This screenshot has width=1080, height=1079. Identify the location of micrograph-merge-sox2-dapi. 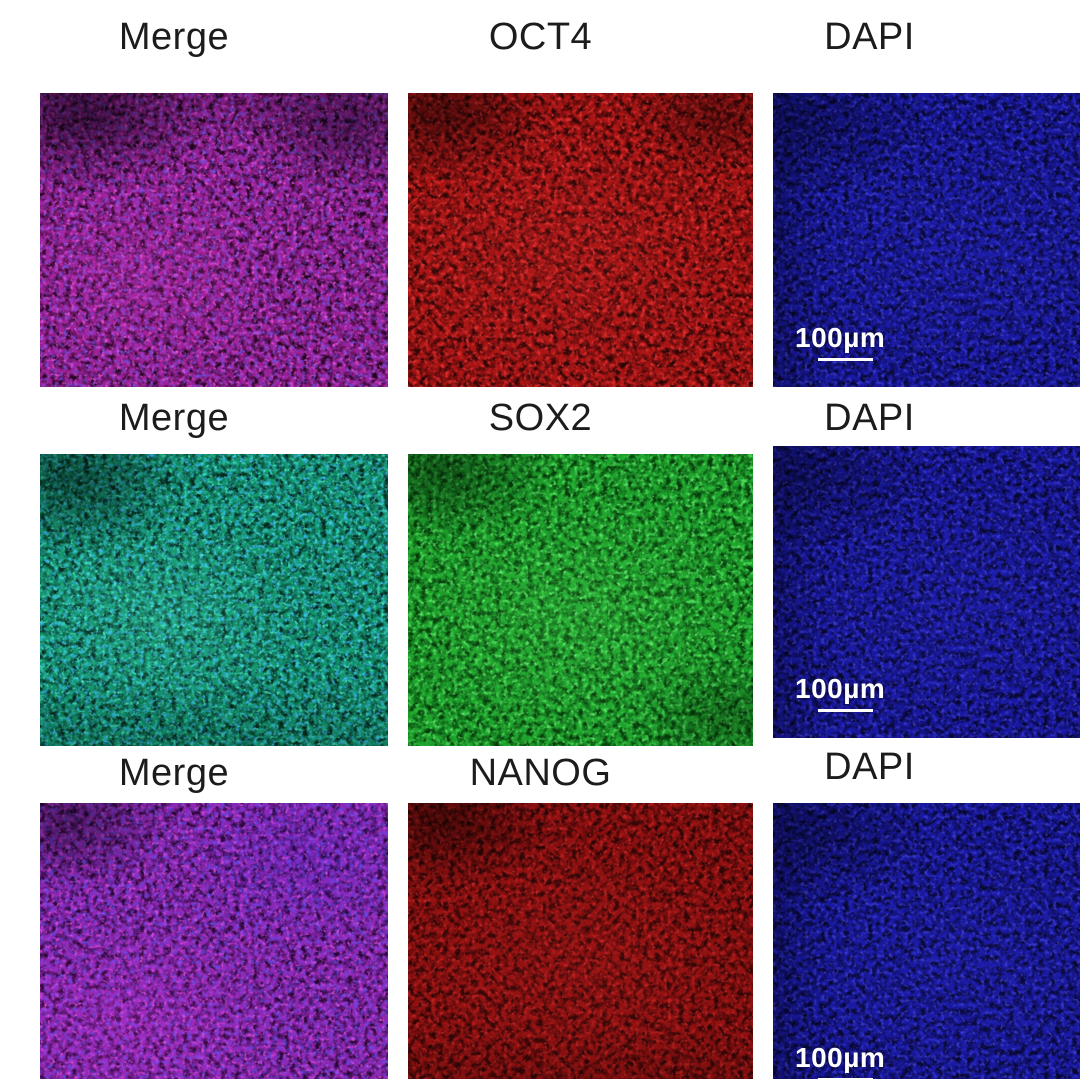
(214, 600).